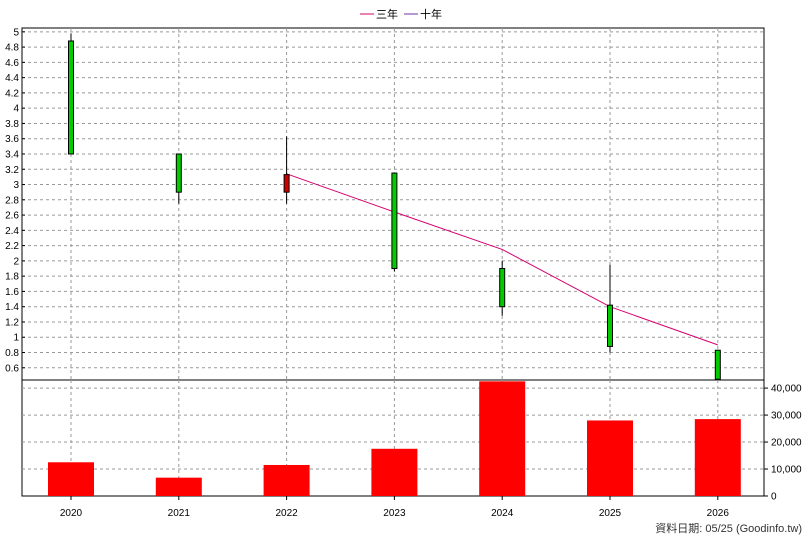 Image resolution: width=808 pixels, height=540 pixels. What do you see at coordinates (718, 513) in the screenshot?
I see `x-tick-label-2026: 2026` at bounding box center [718, 513].